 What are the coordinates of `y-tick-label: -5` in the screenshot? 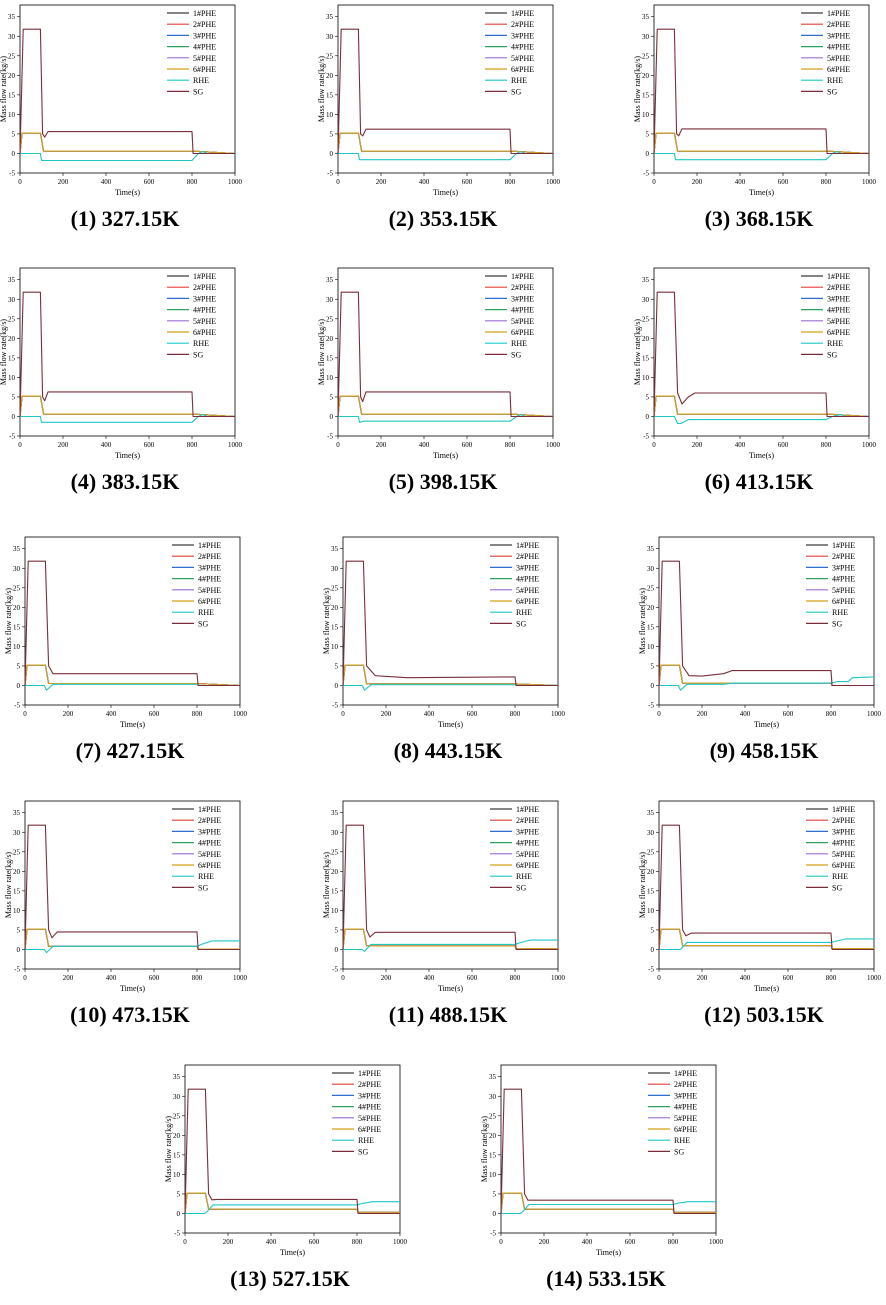 It's located at (177, 1234).